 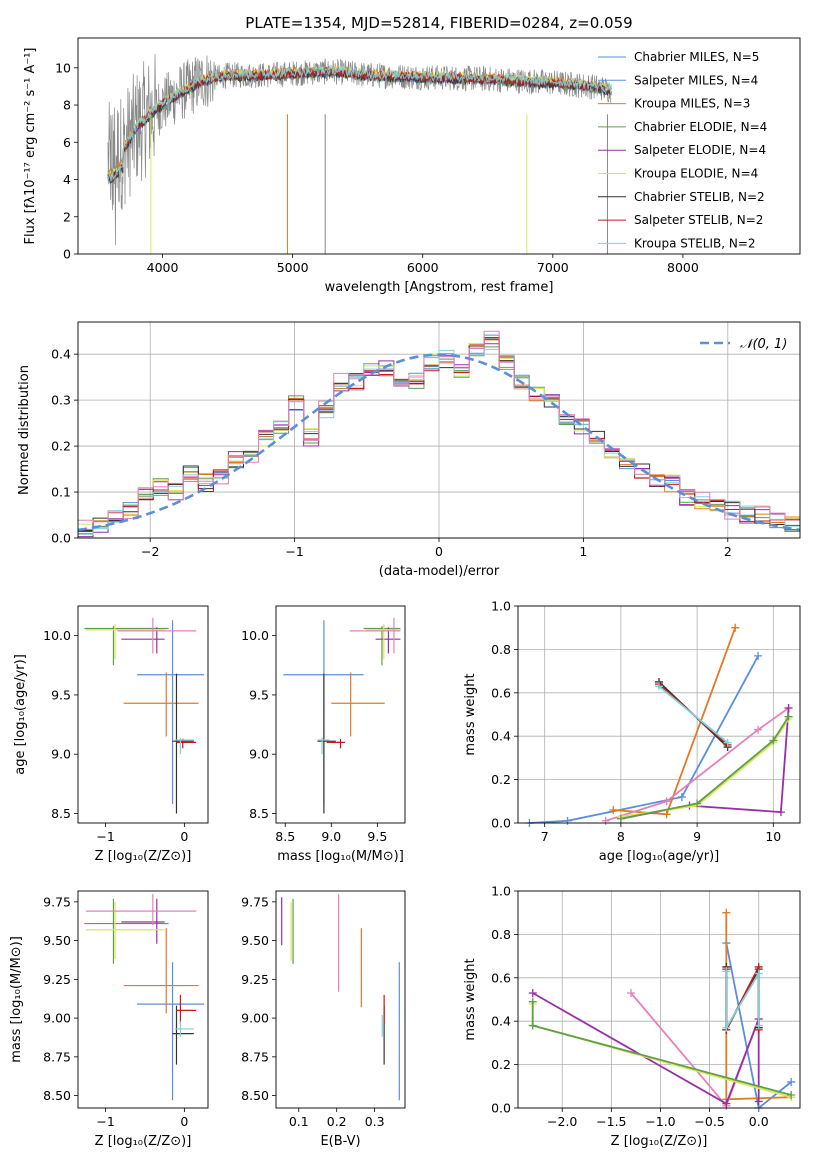 I want to click on residuals-legend: 𝒩(0, 1), so click(x=743, y=344).